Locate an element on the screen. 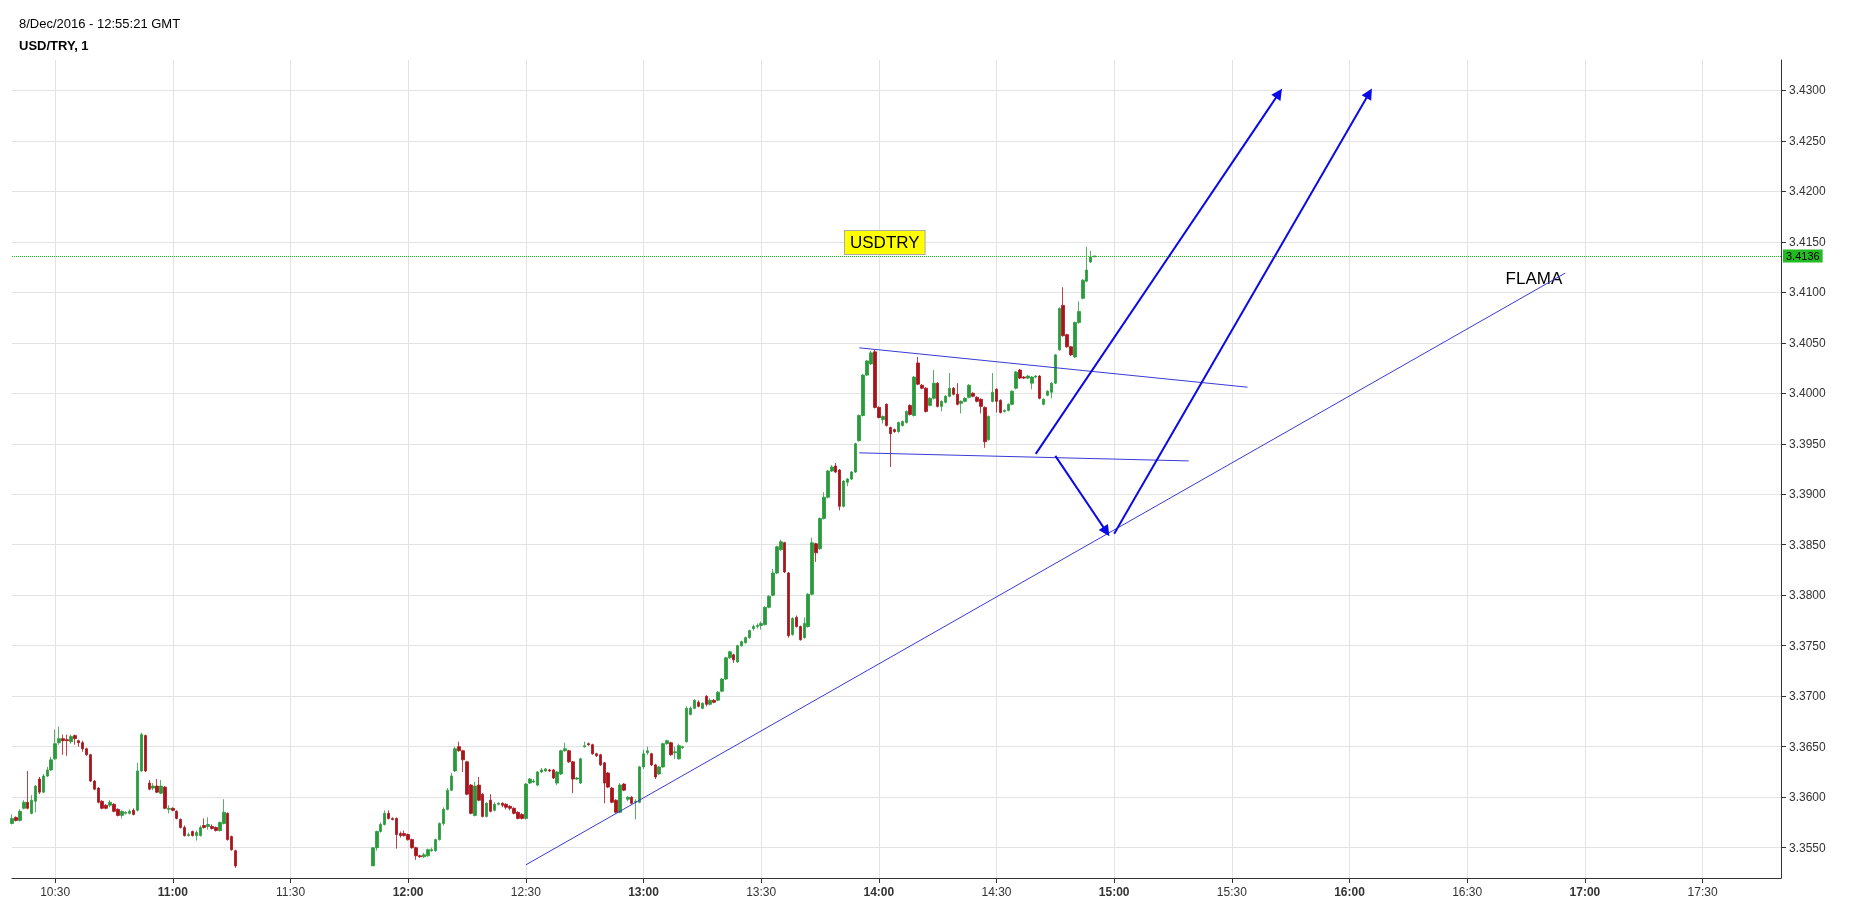 This screenshot has height=916, width=1851. y-tick-label: 3.3550 is located at coordinates (1808, 847).